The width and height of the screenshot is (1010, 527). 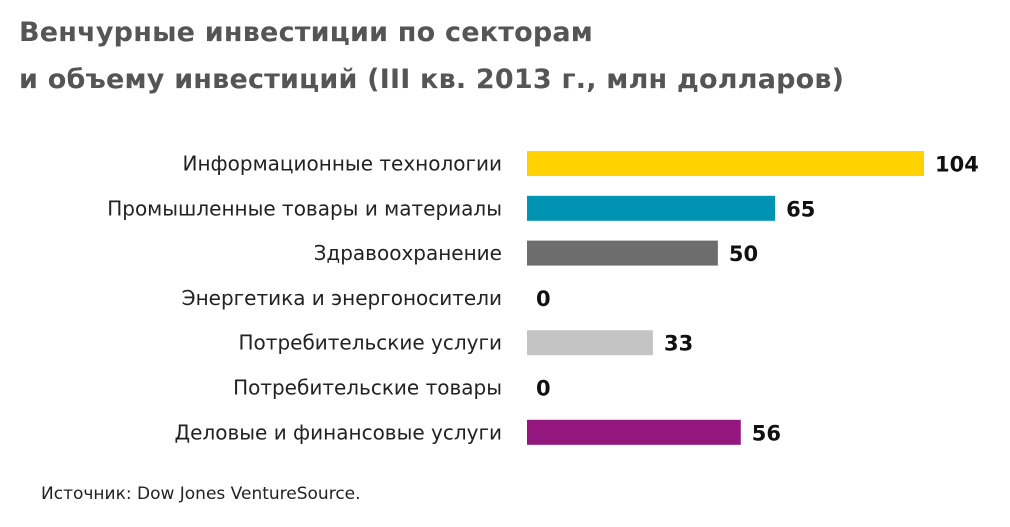 I want to click on source-note: Источник: Dow Jones VentureSource., so click(x=201, y=494).